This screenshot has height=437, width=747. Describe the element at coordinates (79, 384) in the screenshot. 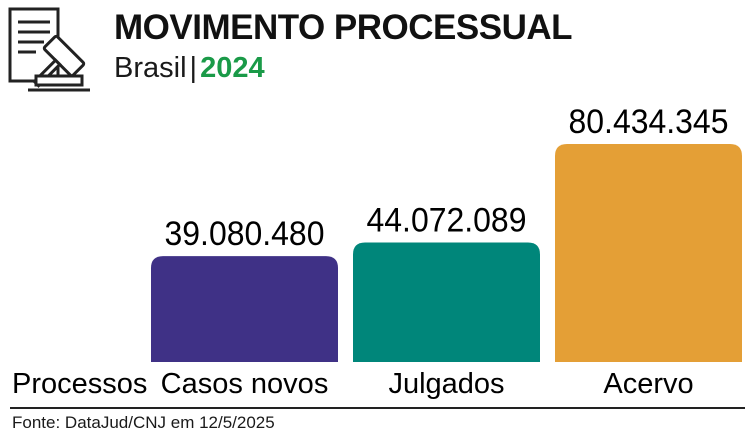

I see `x-axis-label: Processos` at that location.